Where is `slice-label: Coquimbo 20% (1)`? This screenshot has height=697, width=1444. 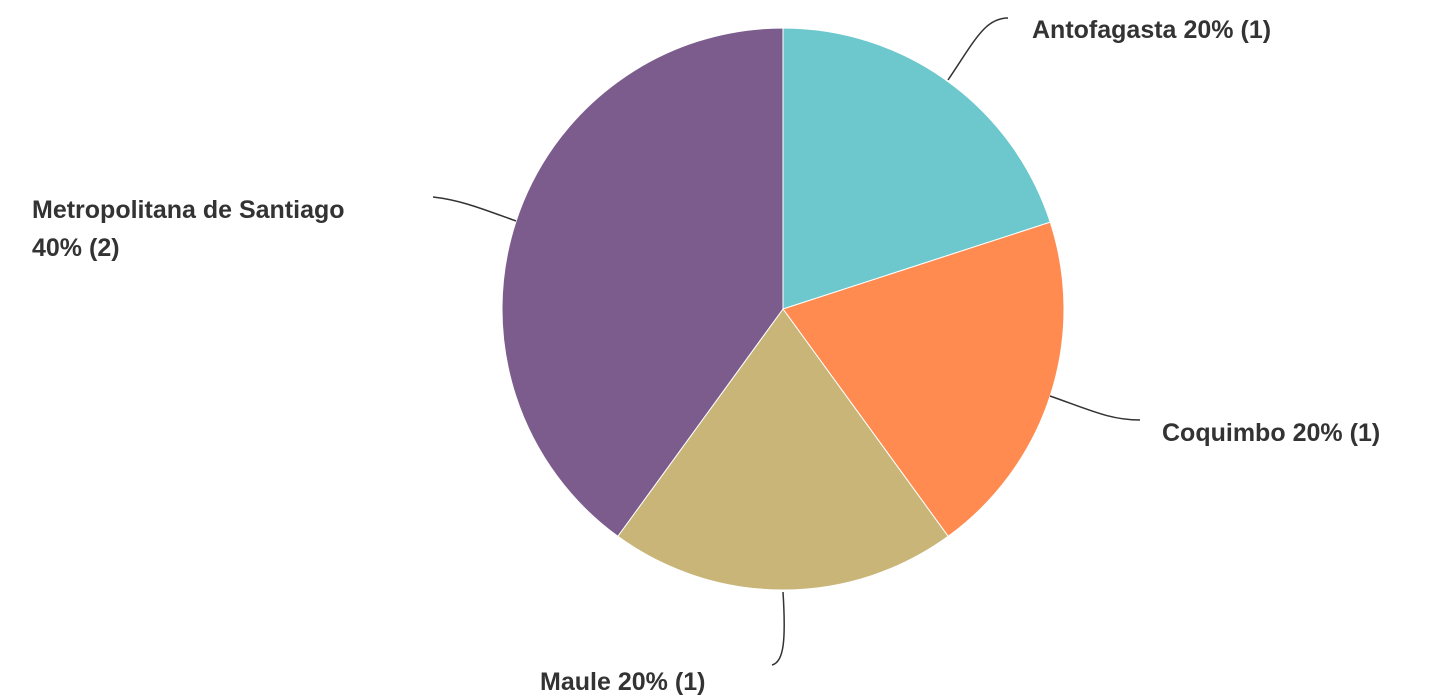
slice-label: Coquimbo 20% (1) is located at coordinates (1271, 433).